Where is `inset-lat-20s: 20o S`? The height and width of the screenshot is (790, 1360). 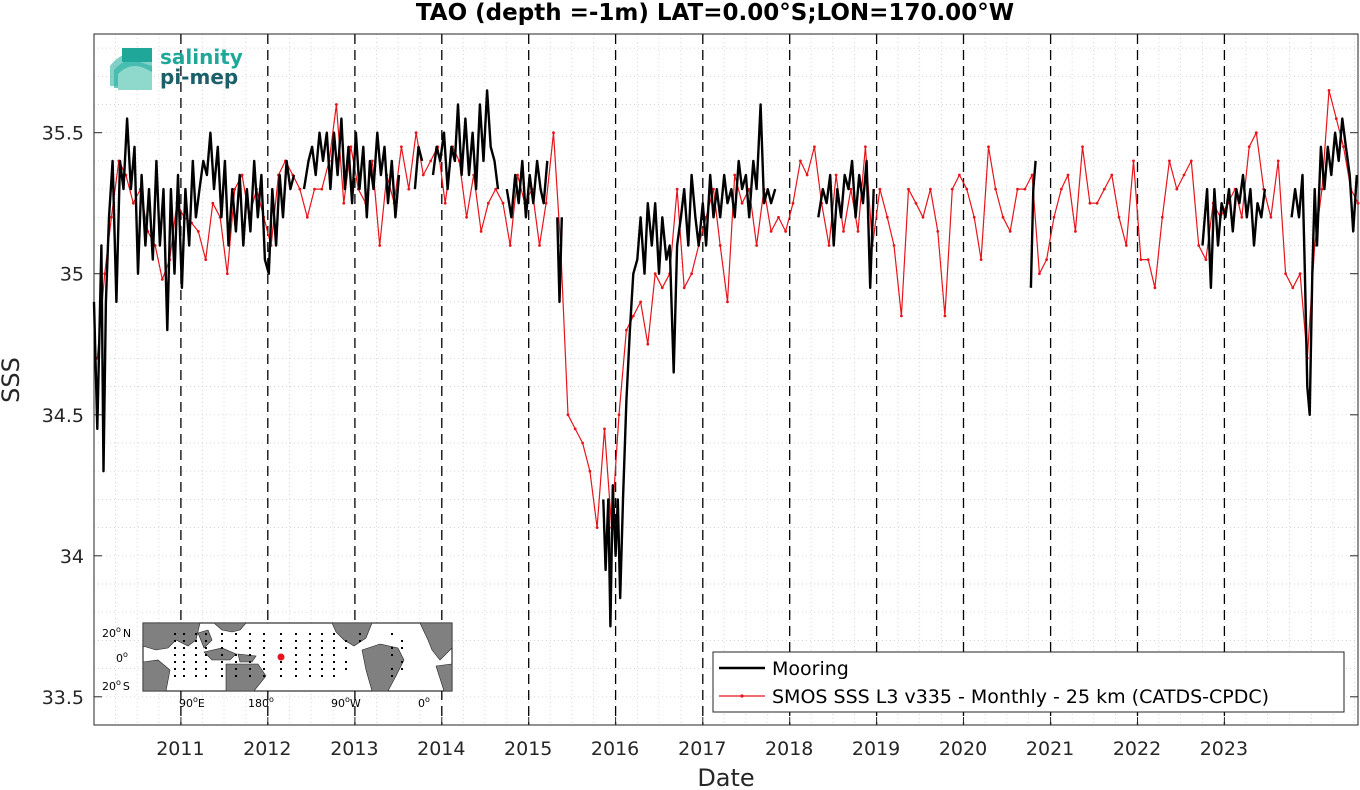
inset-lat-20s: 20o S is located at coordinates (116, 685).